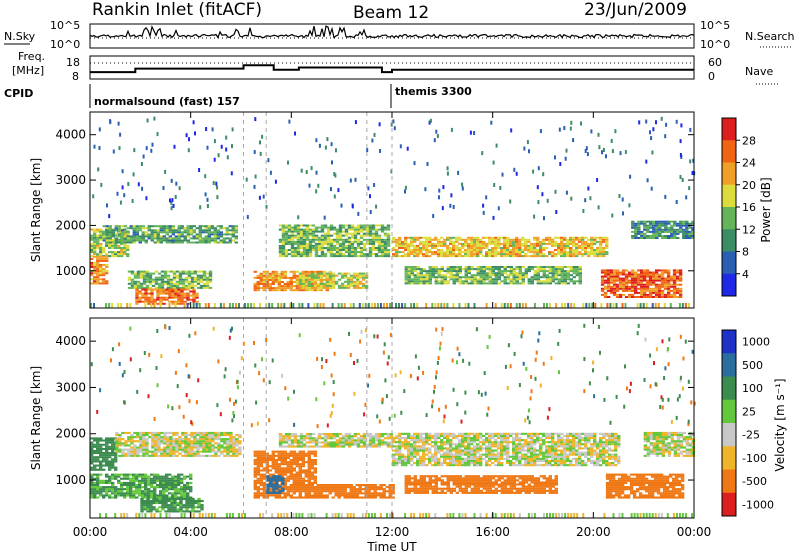 This screenshot has height=554, width=800. Describe the element at coordinates (31, 56) in the screenshot. I see `freq-label: Freq.` at that location.